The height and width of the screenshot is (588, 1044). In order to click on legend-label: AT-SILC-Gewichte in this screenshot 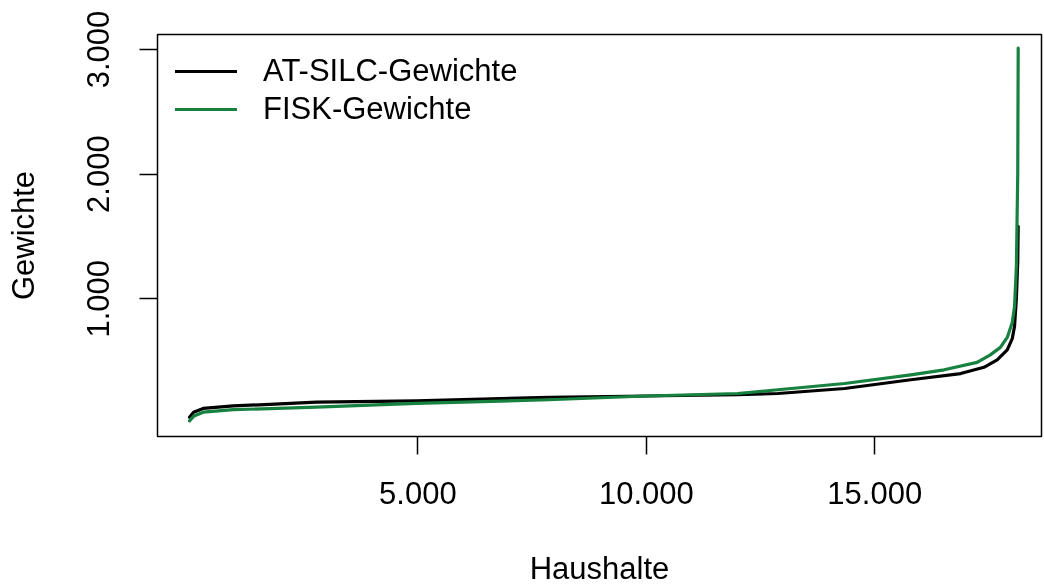, I will do `click(390, 71)`.